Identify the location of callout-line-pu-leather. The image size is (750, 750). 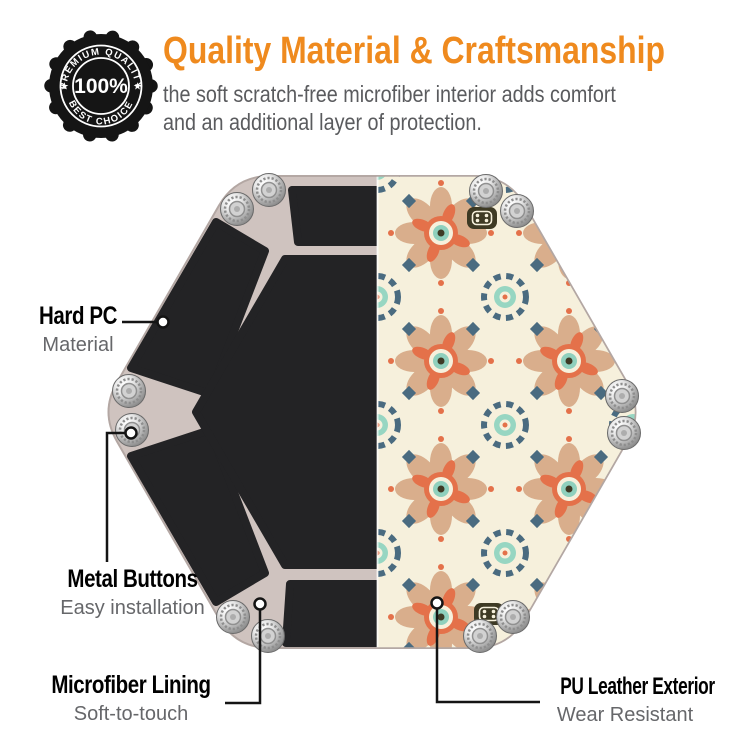
(485, 650).